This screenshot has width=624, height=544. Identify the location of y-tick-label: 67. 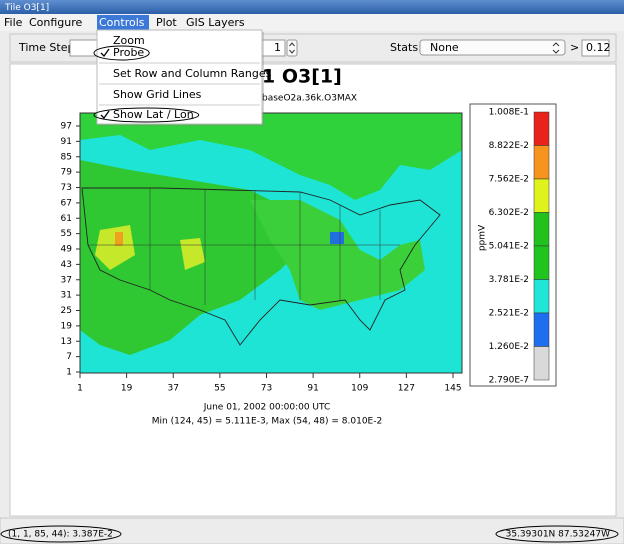
(66, 203).